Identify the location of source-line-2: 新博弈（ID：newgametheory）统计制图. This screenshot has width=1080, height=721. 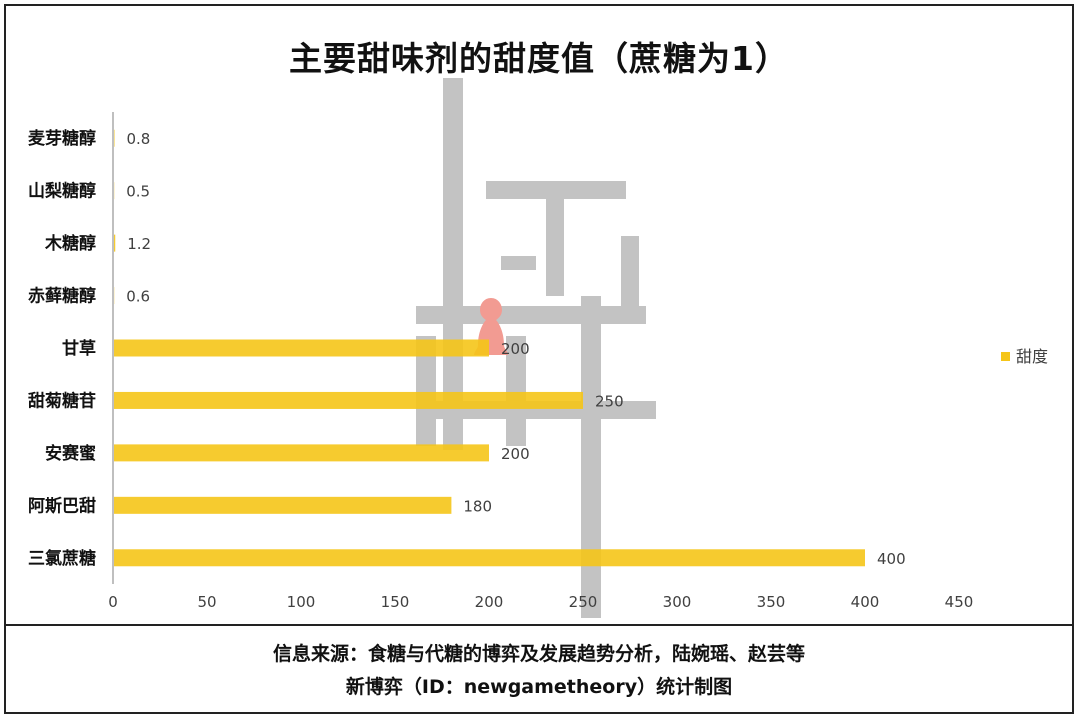
(539, 687).